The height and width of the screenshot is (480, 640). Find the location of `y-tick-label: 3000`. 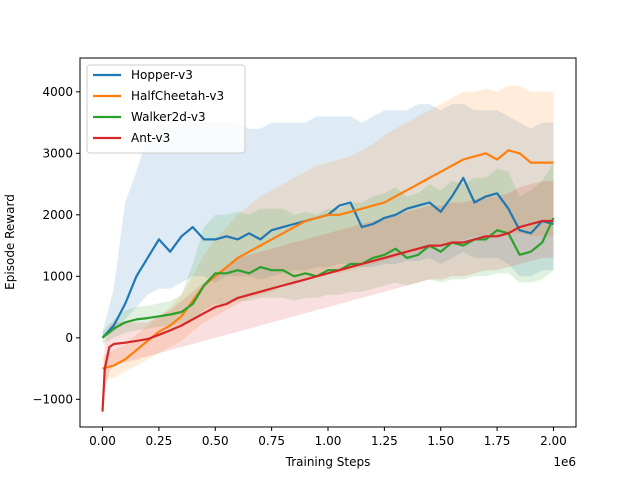

y-tick-label: 3000 is located at coordinates (57, 153).